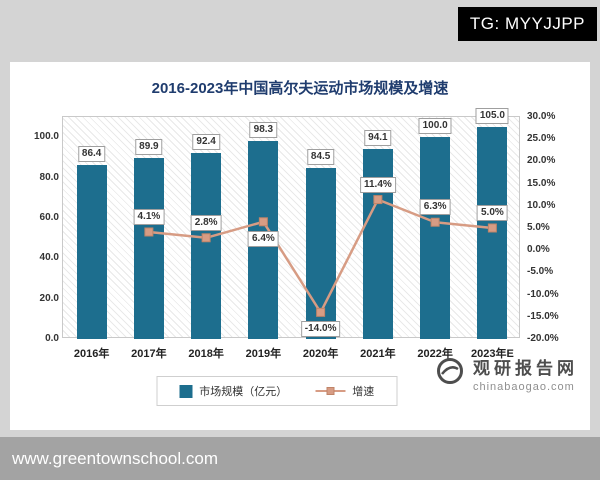 The image size is (600, 480). What do you see at coordinates (435, 126) in the screenshot?
I see `bar-value-label: 100.0` at bounding box center [435, 126].